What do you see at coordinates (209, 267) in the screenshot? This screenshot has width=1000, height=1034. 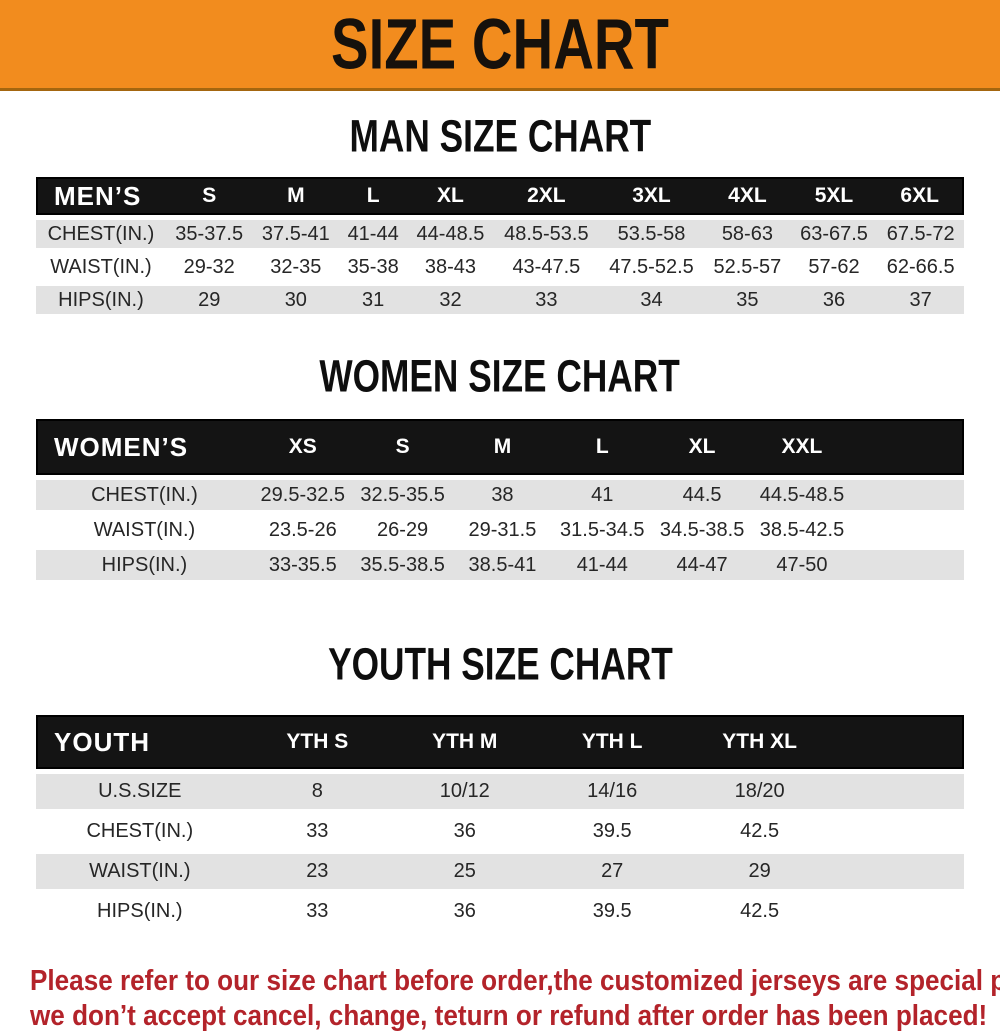 I see `size-value-cell: 29-32` at bounding box center [209, 267].